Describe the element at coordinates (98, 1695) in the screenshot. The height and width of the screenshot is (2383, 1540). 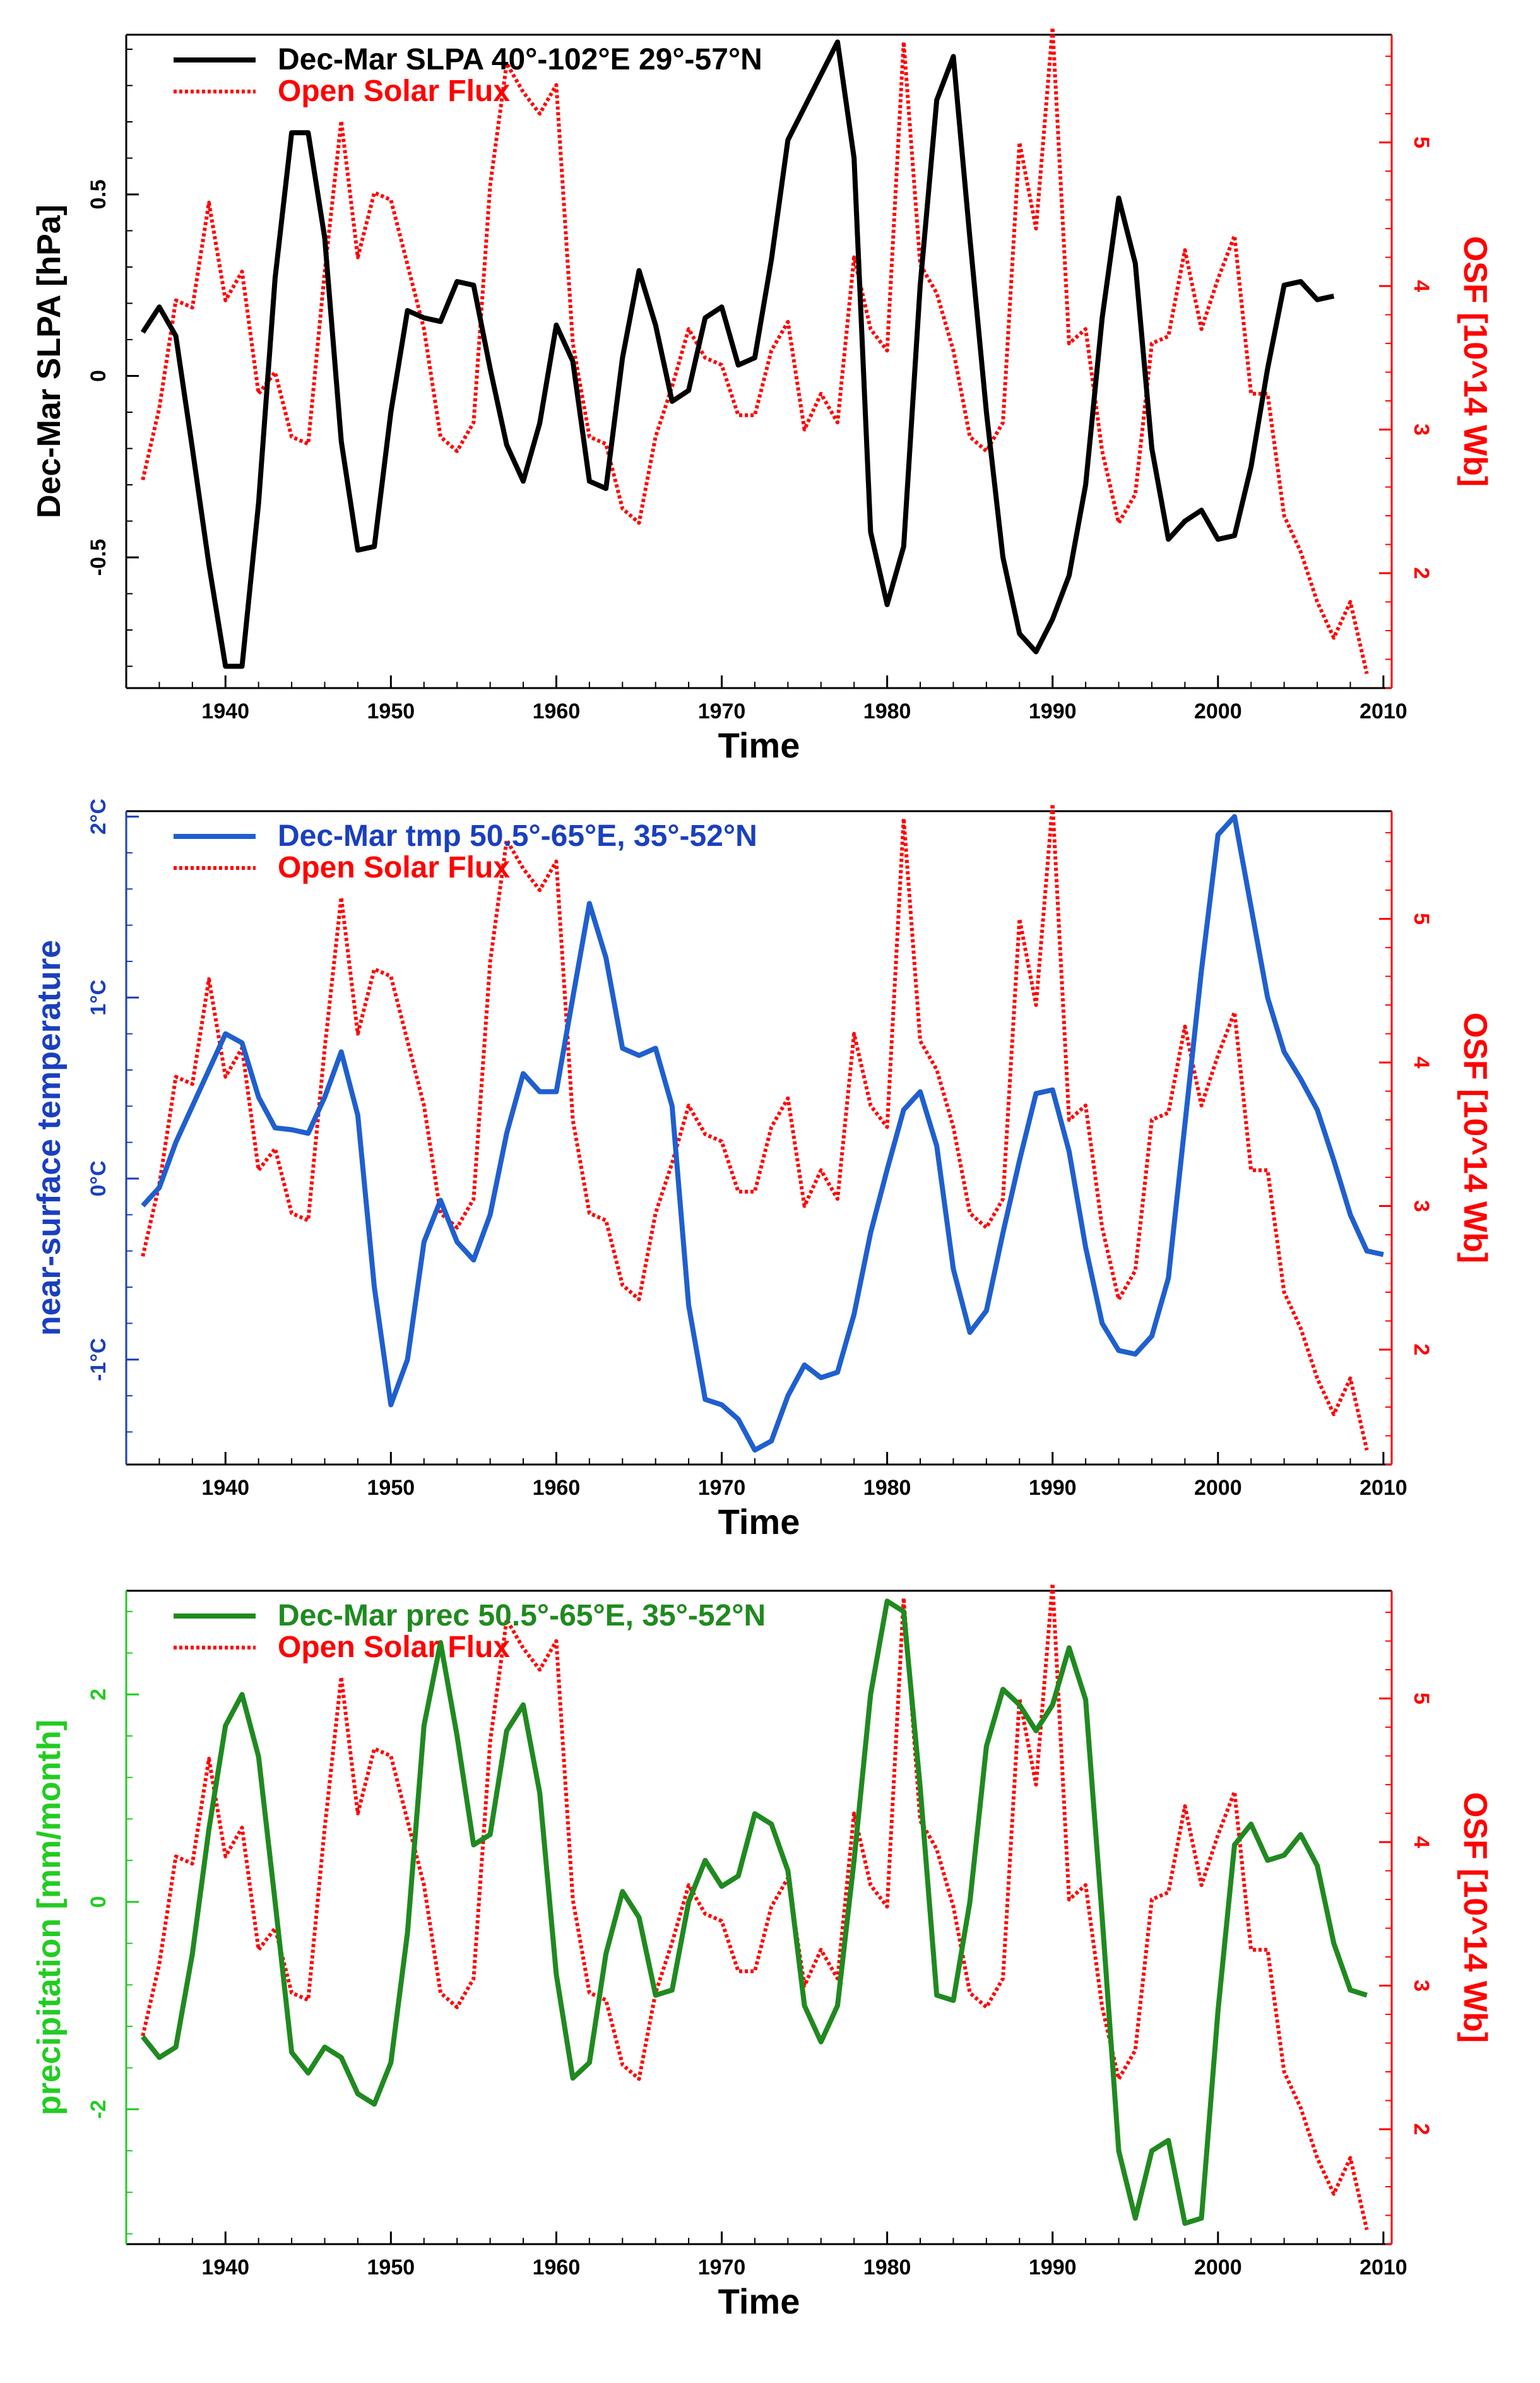
I see `y-left-tick-label: 2` at that location.